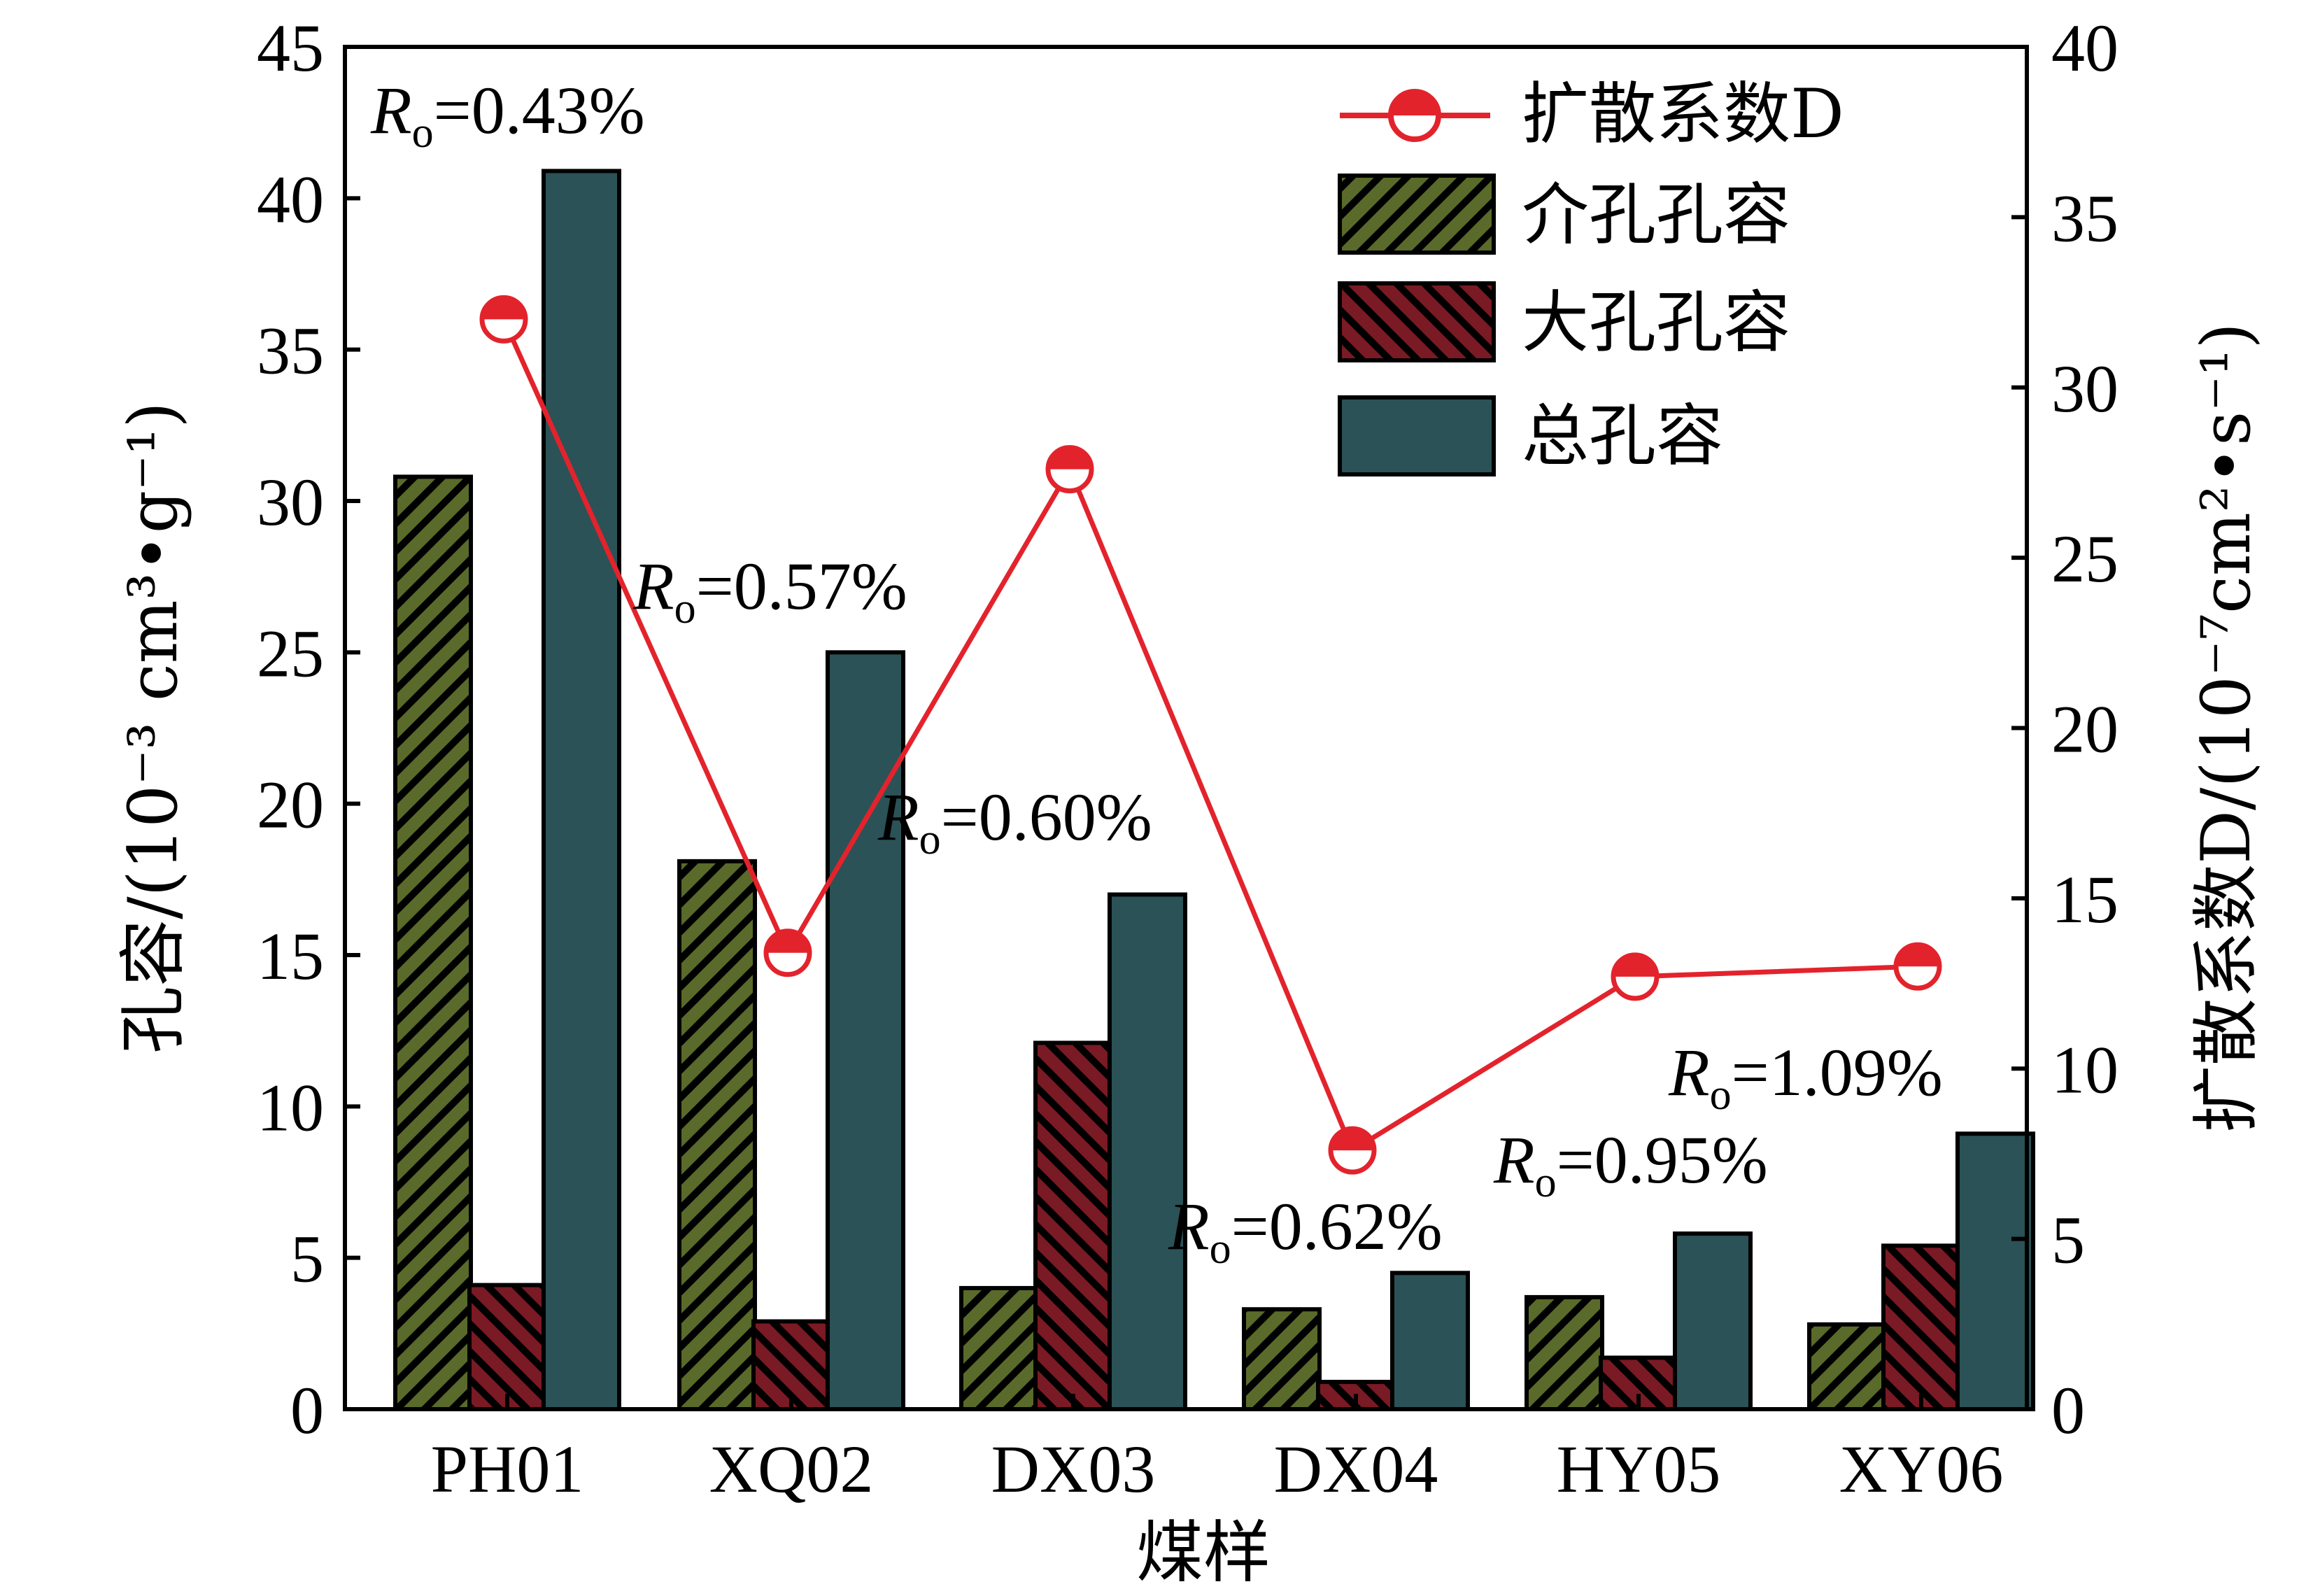  Describe the element at coordinates (865, 1030) in the screenshot. I see `total-pore-bar-xq02` at that location.